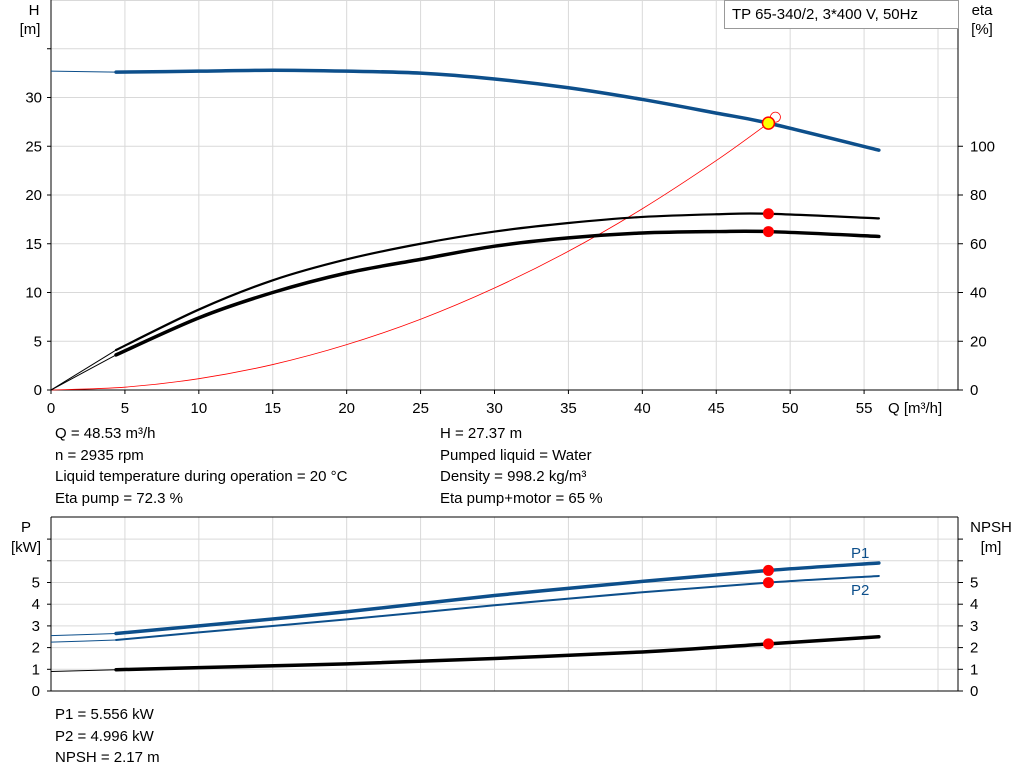  Describe the element at coordinates (982, 29) in the screenshot. I see `y-right-unit: [%]` at that location.